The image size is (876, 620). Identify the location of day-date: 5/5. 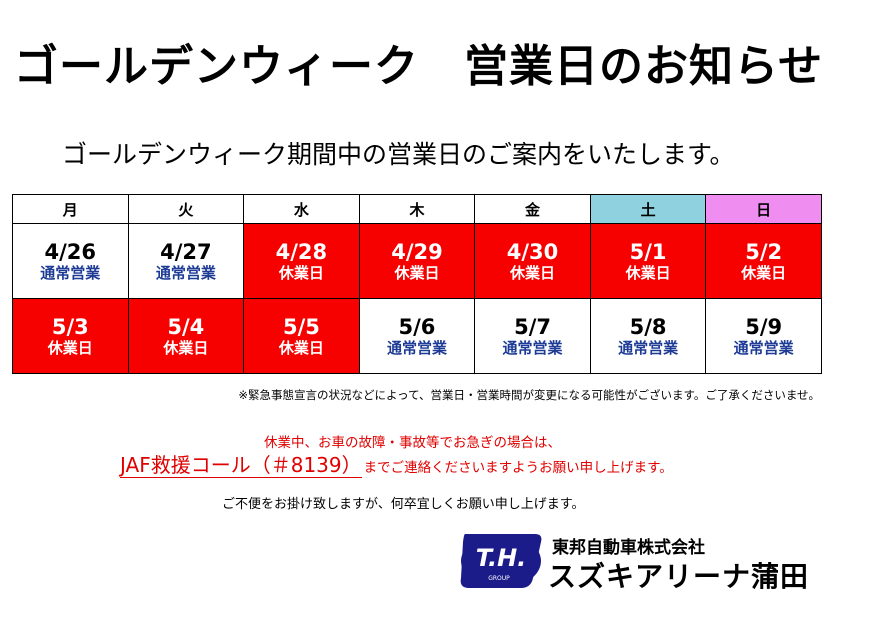
(301, 327).